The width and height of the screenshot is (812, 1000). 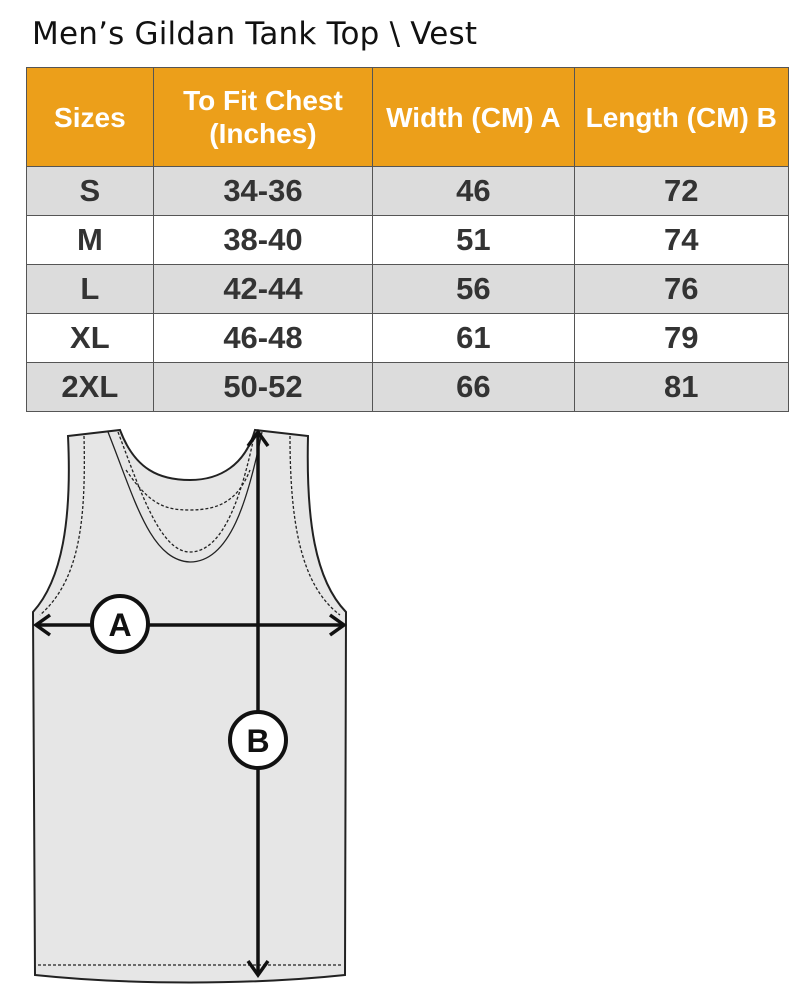 What do you see at coordinates (681, 117) in the screenshot?
I see `header-length: Length (CM) B` at bounding box center [681, 117].